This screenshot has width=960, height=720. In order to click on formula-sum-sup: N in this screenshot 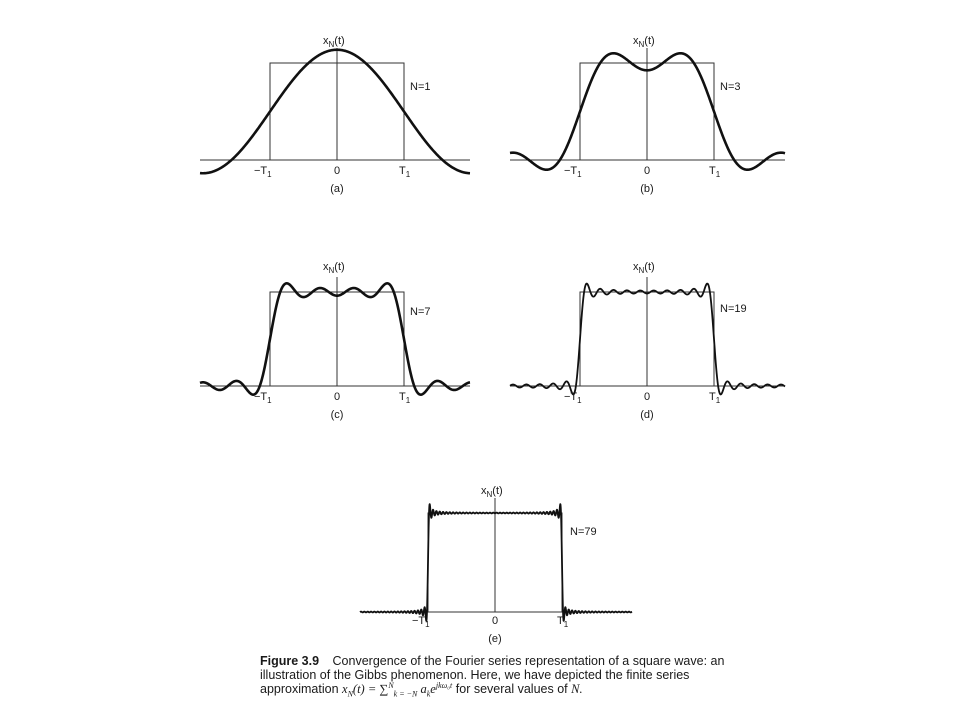, I will do `click(391, 685)`.